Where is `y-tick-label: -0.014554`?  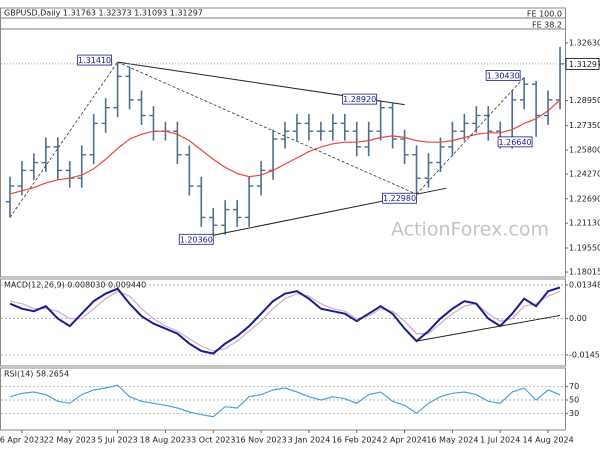 y-tick-label: -0.014554 is located at coordinates (584, 354).